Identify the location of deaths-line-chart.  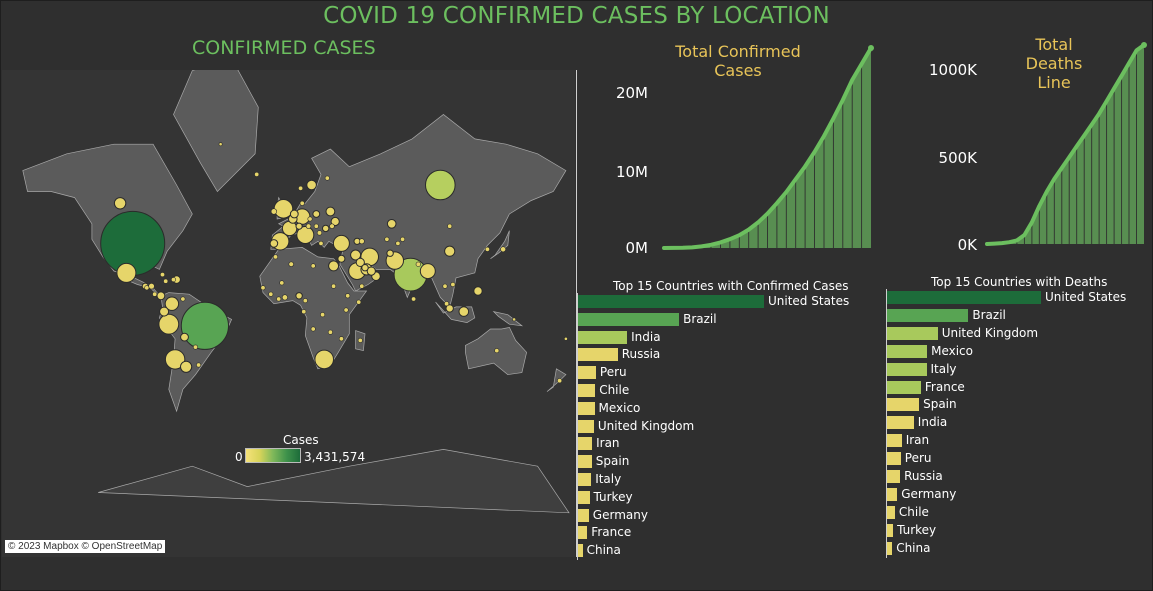
(1066, 145).